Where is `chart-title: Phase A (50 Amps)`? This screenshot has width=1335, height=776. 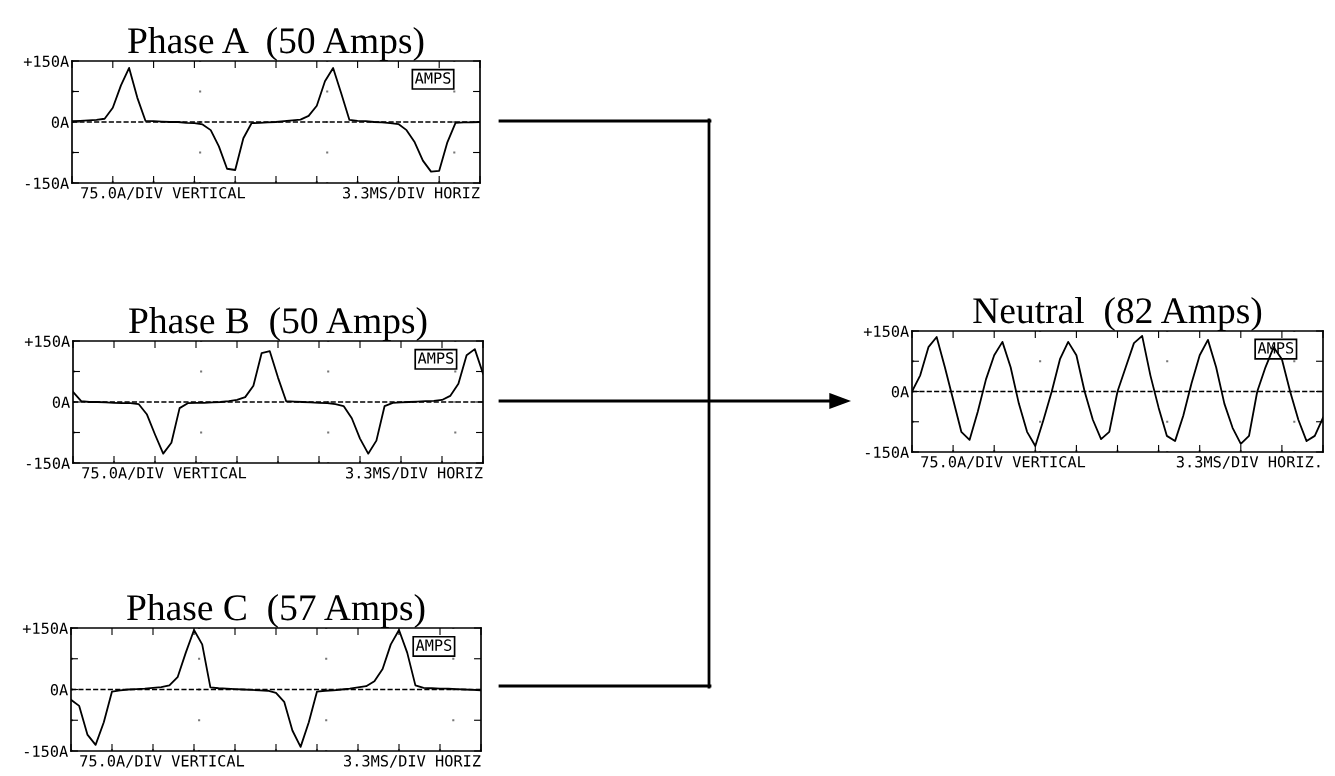
chart-title: Phase A (50 Amps) is located at coordinates (276, 43).